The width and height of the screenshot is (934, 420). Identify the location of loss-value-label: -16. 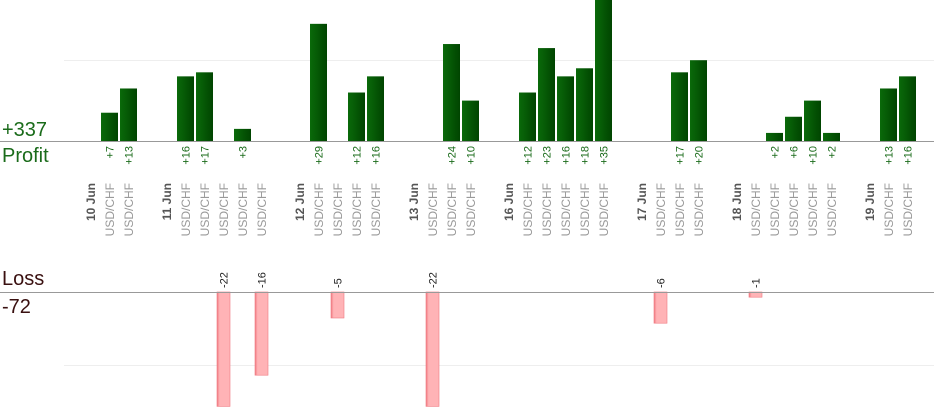
(263, 280).